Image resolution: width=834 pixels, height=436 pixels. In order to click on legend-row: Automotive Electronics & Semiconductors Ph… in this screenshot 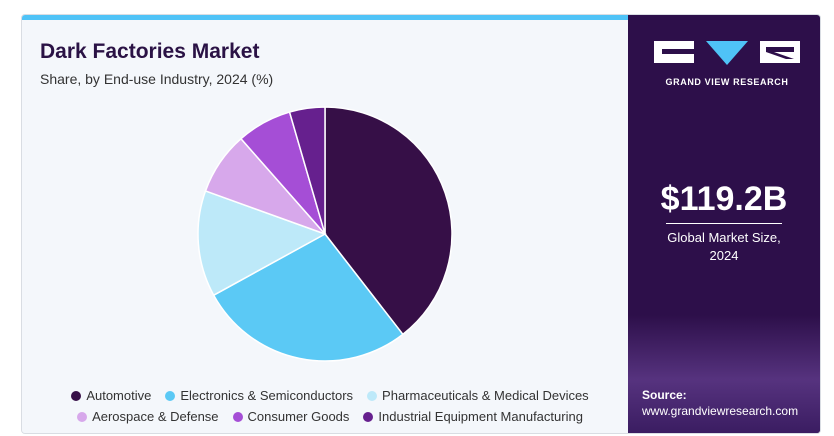, I will do `click(330, 395)`.